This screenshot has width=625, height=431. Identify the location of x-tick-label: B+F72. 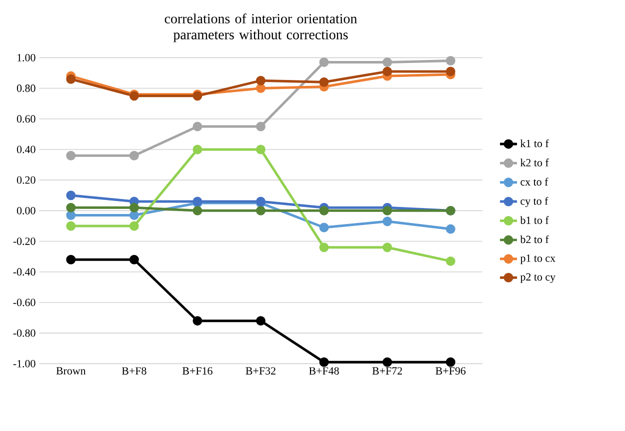
(387, 370).